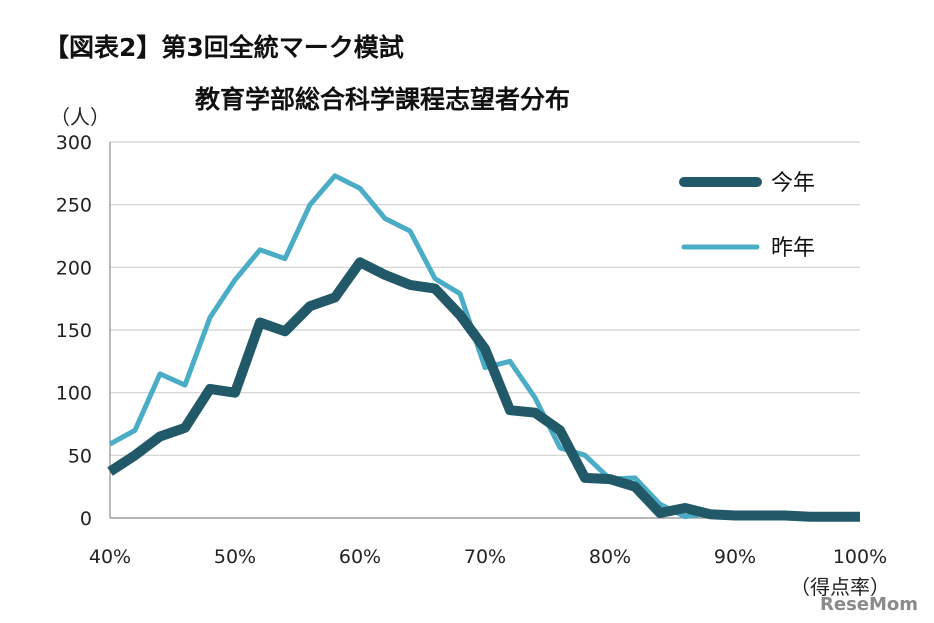  Describe the element at coordinates (840, 587) in the screenshot. I see `x-axis-label: （得点率）` at that location.